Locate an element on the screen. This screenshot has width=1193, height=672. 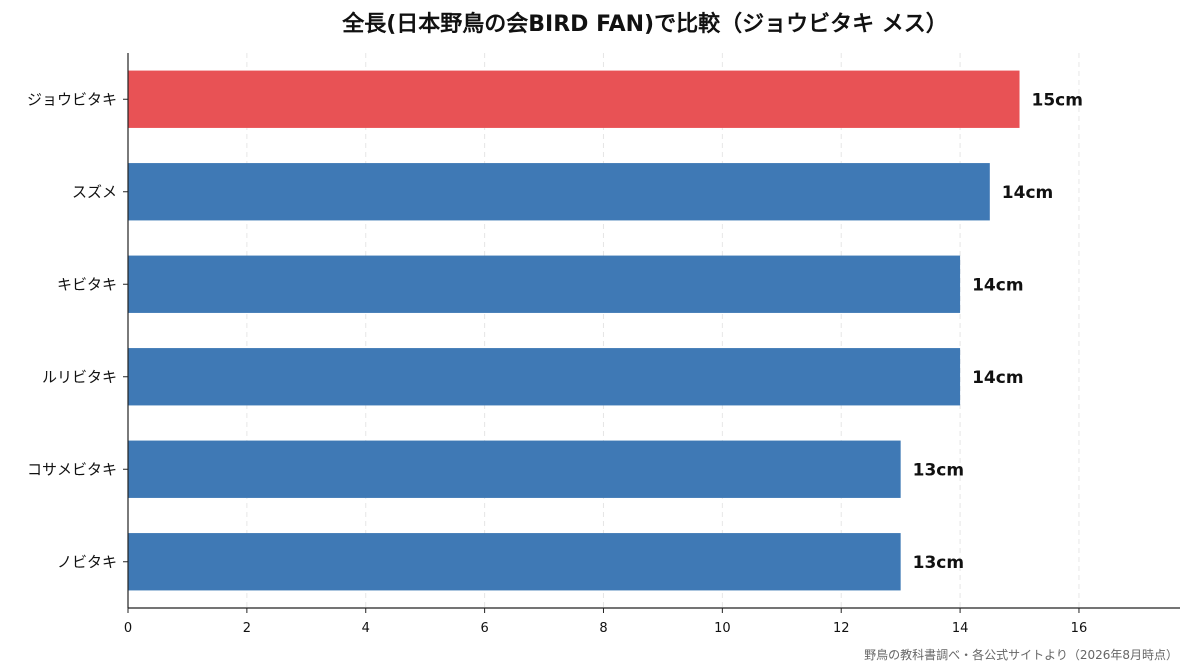
data-label: 15cm is located at coordinates (1057, 100).